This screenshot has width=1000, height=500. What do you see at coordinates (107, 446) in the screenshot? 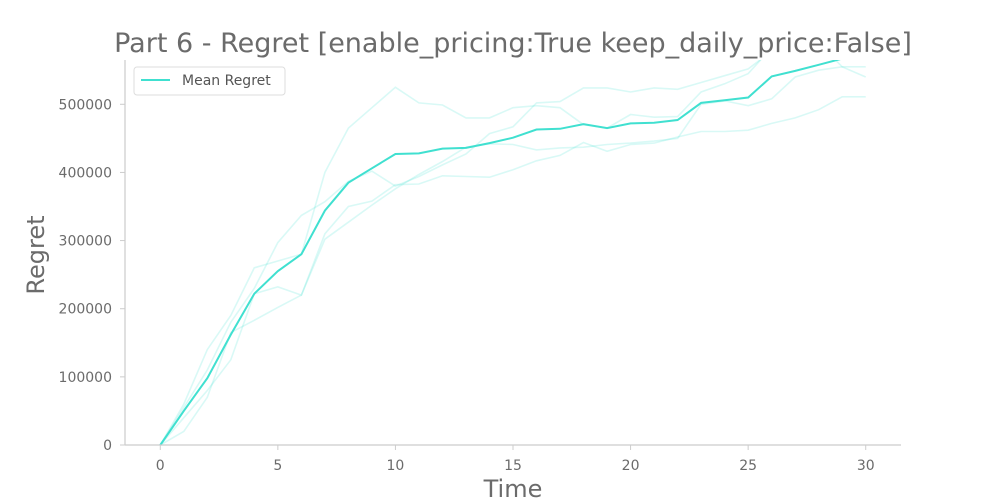
I see `y-tick-label: 0` at bounding box center [107, 446].